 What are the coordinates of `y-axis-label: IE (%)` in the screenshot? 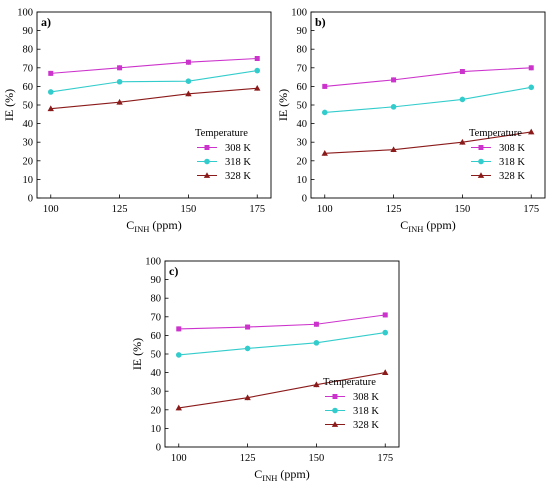 It's located at (9, 105).